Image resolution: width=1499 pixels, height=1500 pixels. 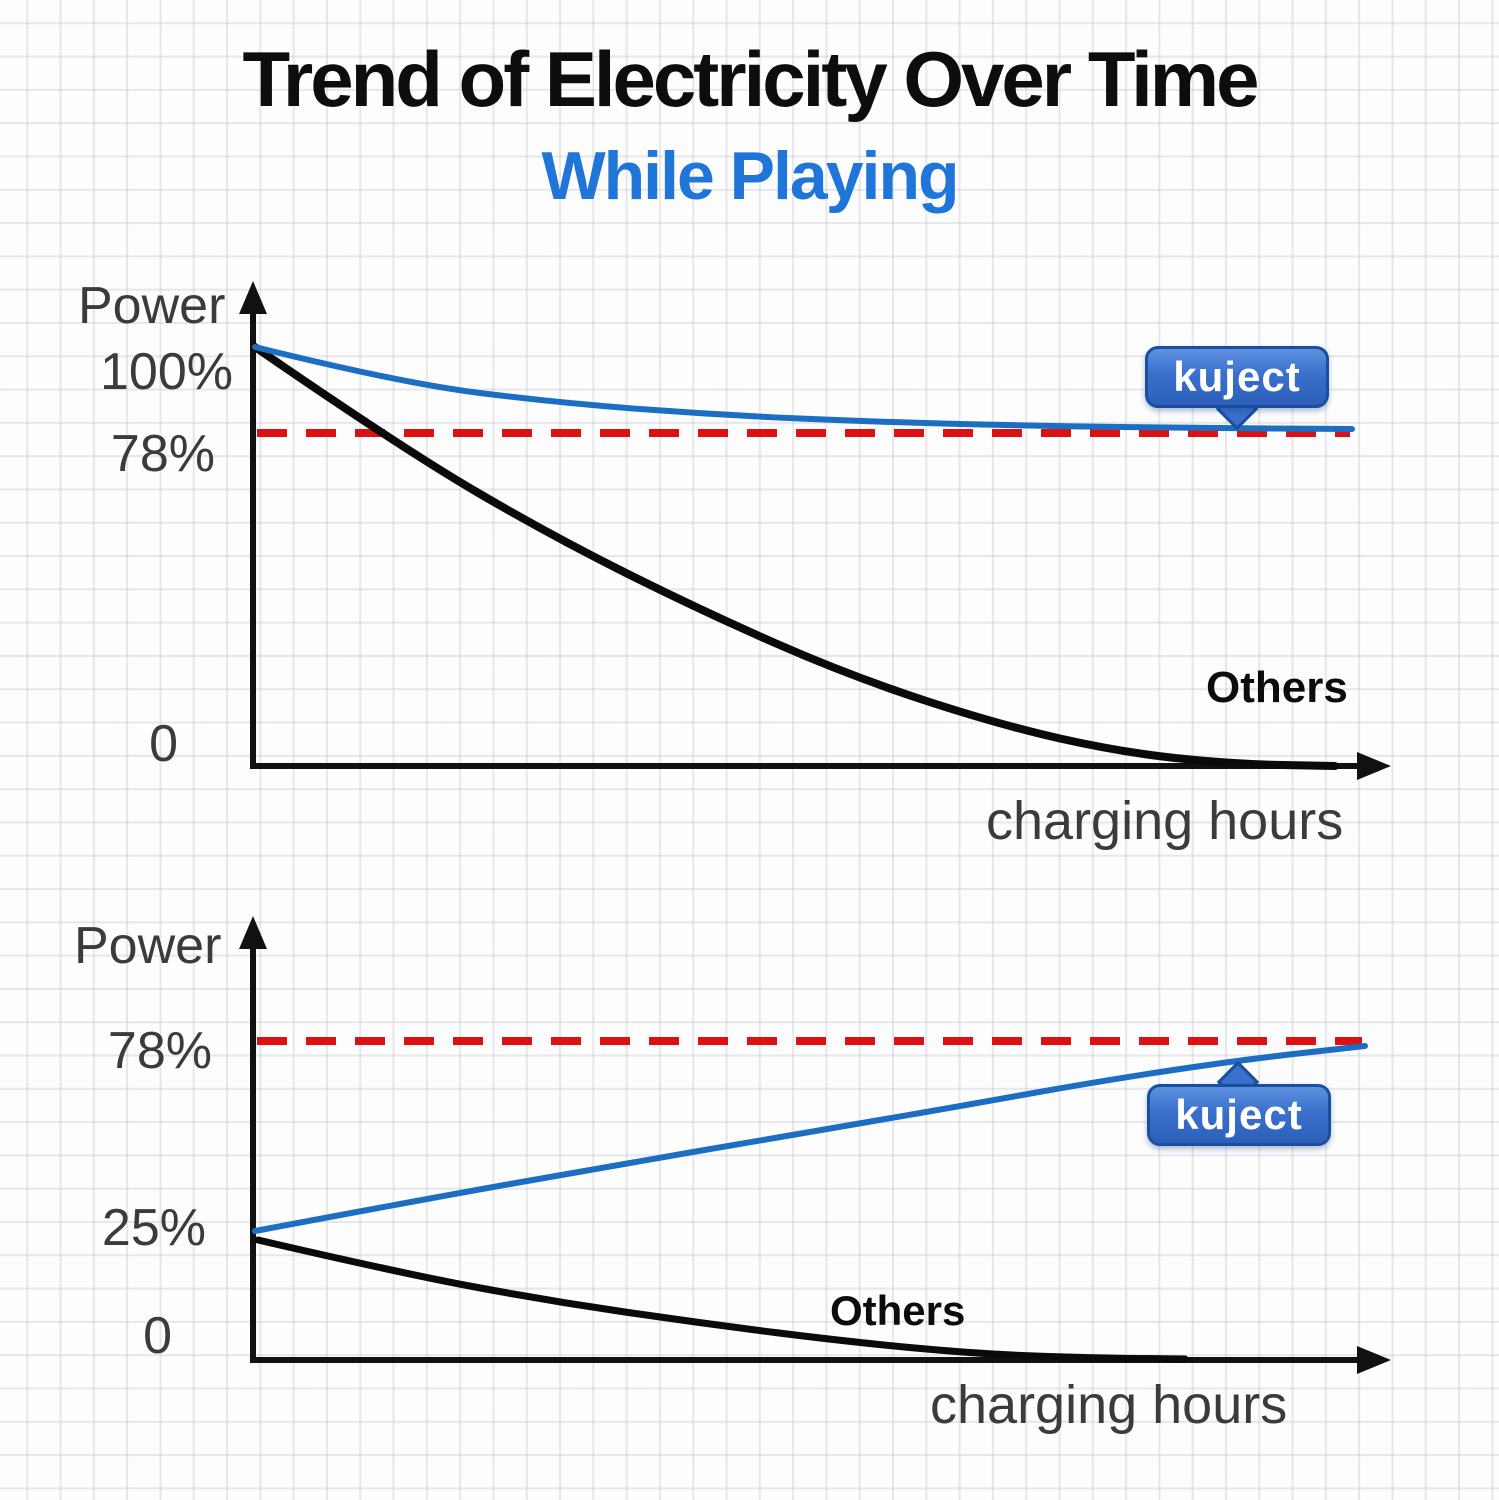 I want to click on bottom-tick-0: 0, so click(x=157, y=1336).